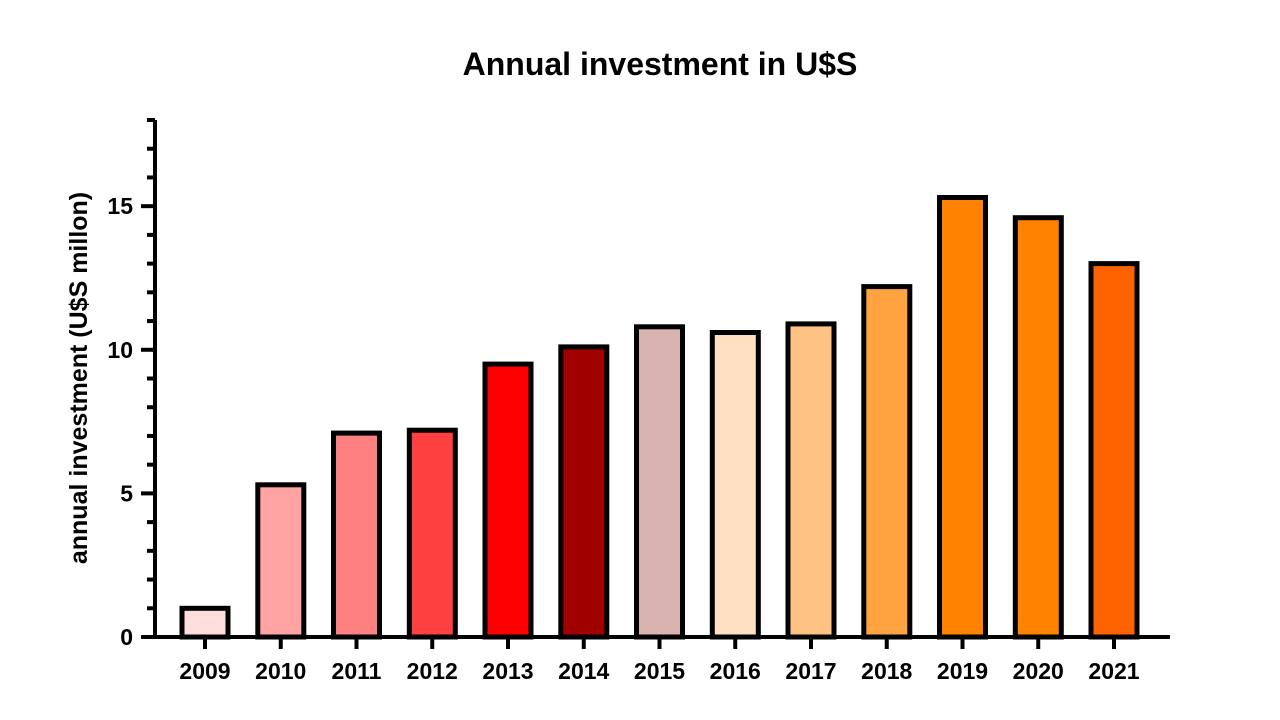  I want to click on x-tick-label: 2018, so click(886, 671).